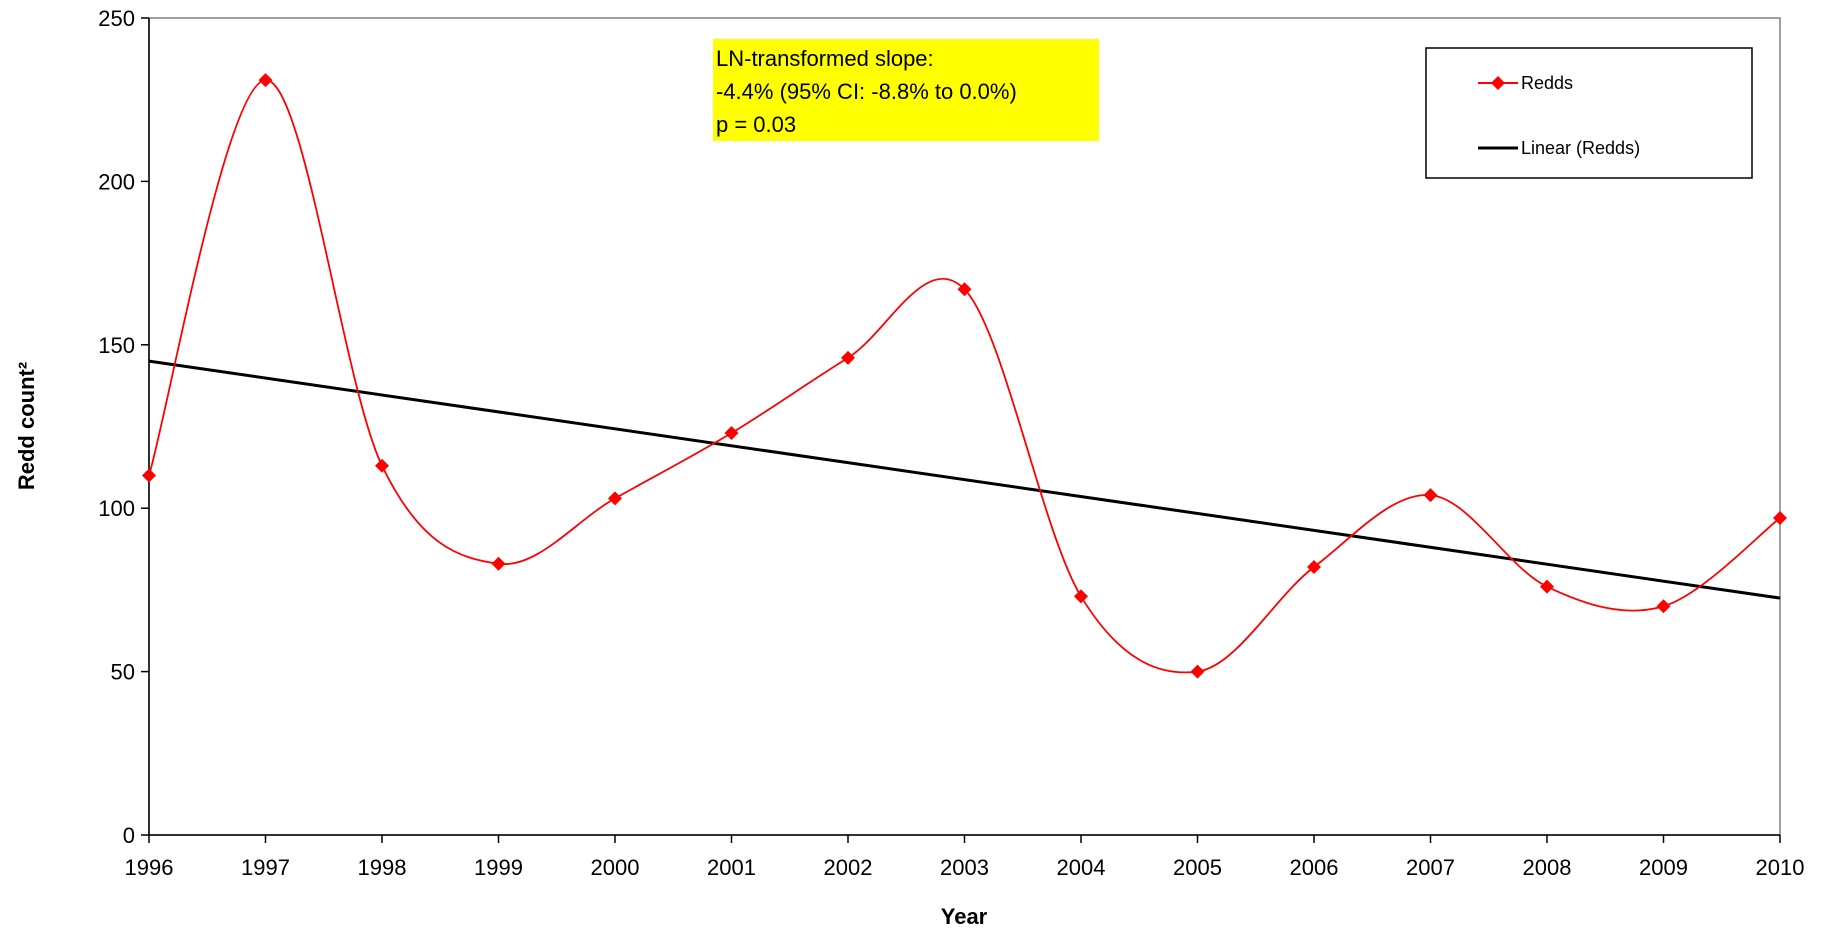 Image resolution: width=1827 pixels, height=930 pixels. I want to click on y-tick-label: 150, so click(116, 345).